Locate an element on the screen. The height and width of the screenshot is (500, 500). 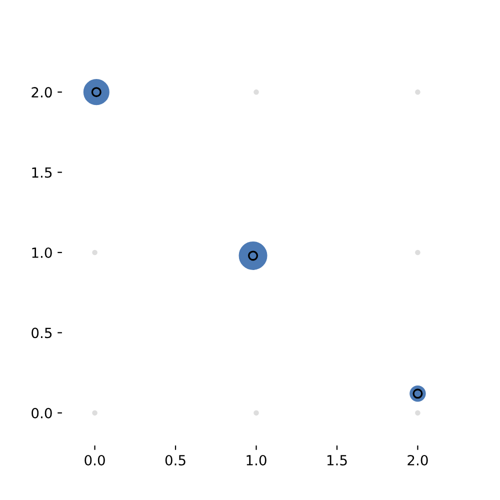
x-tick-label: 2.0 is located at coordinates (418, 460).